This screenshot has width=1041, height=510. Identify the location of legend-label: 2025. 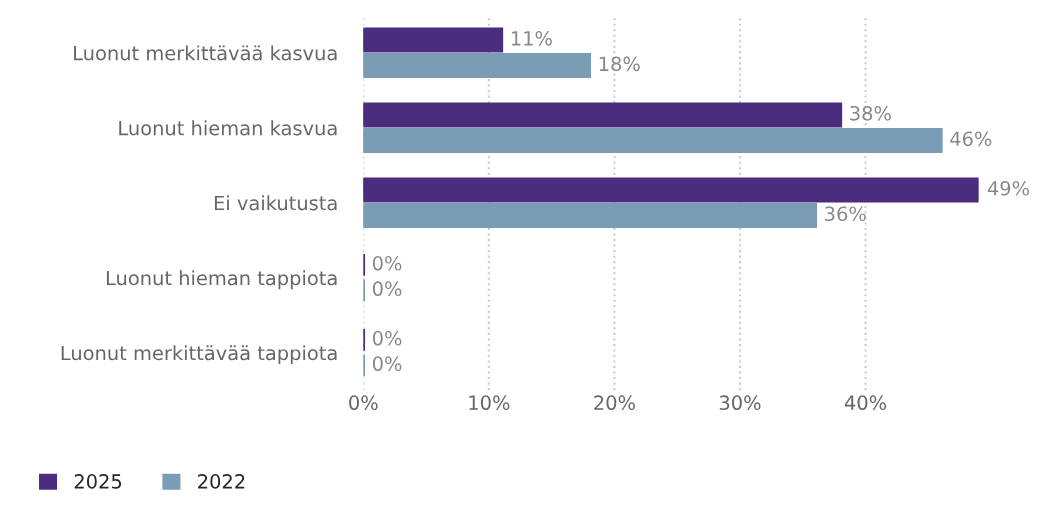
(98, 481).